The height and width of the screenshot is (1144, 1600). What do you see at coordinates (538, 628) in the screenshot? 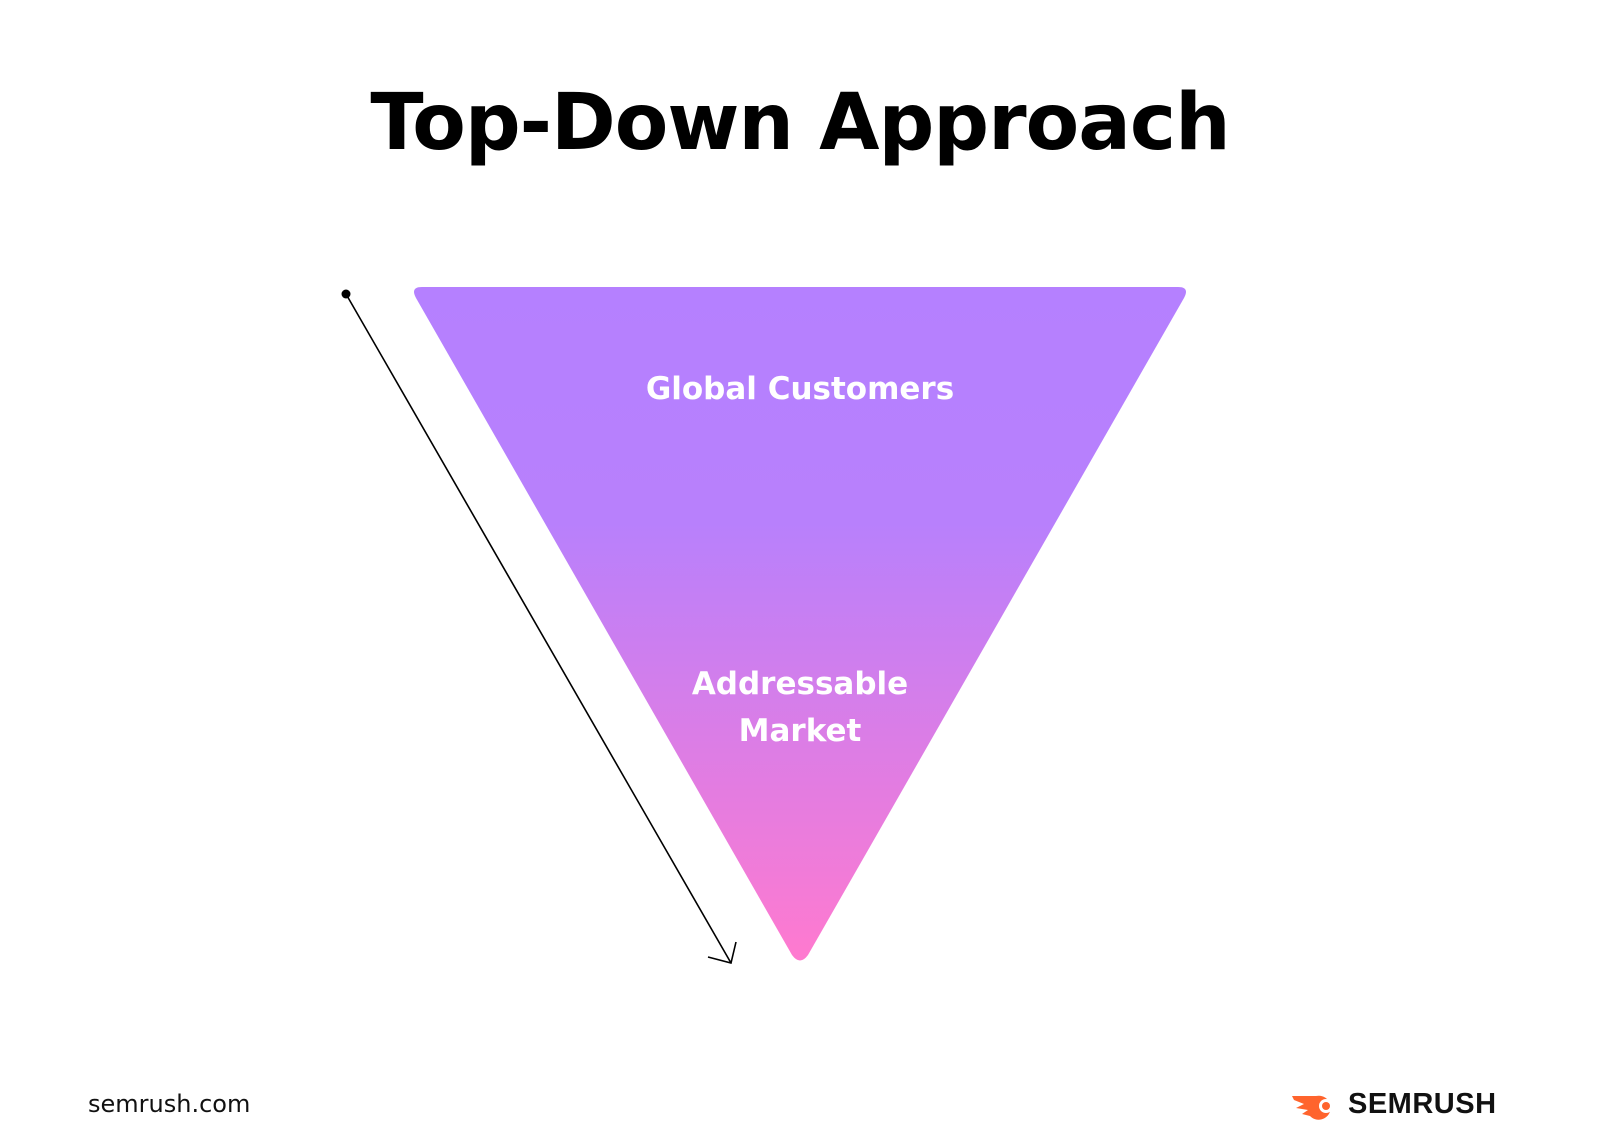
I see `arrow-line` at bounding box center [538, 628].